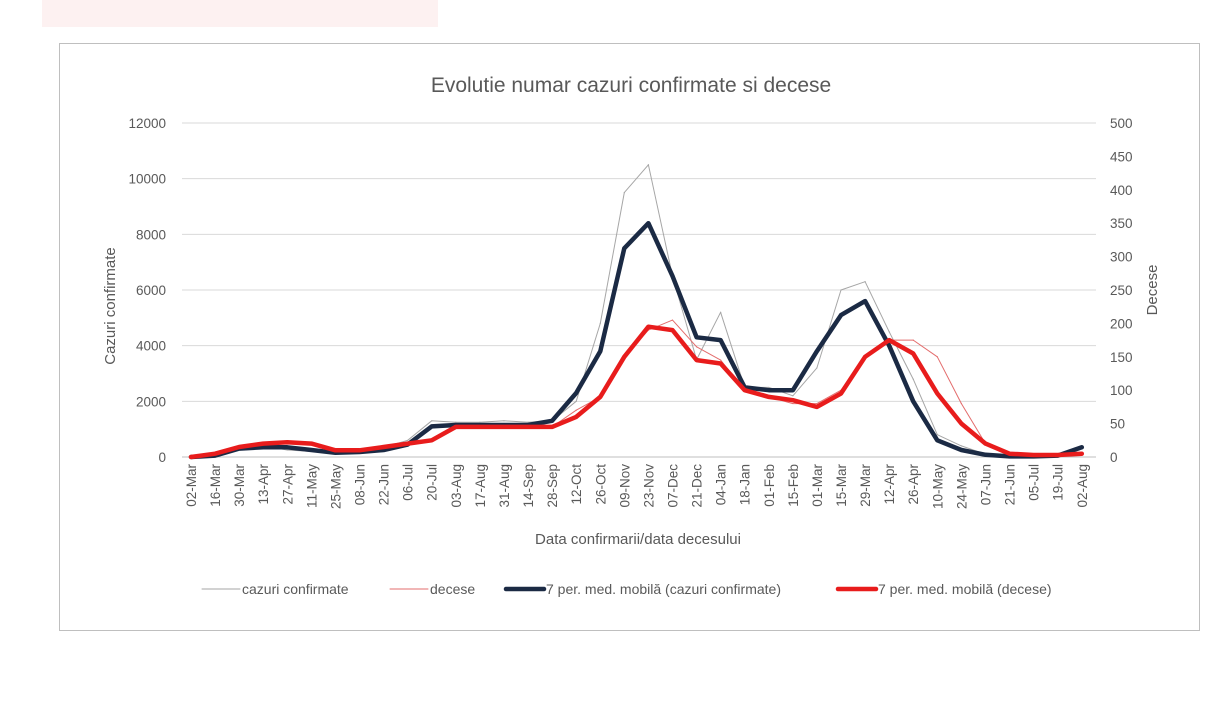 This screenshot has height=714, width=1228. I want to click on y2-tick-label: 500, so click(1121, 123).